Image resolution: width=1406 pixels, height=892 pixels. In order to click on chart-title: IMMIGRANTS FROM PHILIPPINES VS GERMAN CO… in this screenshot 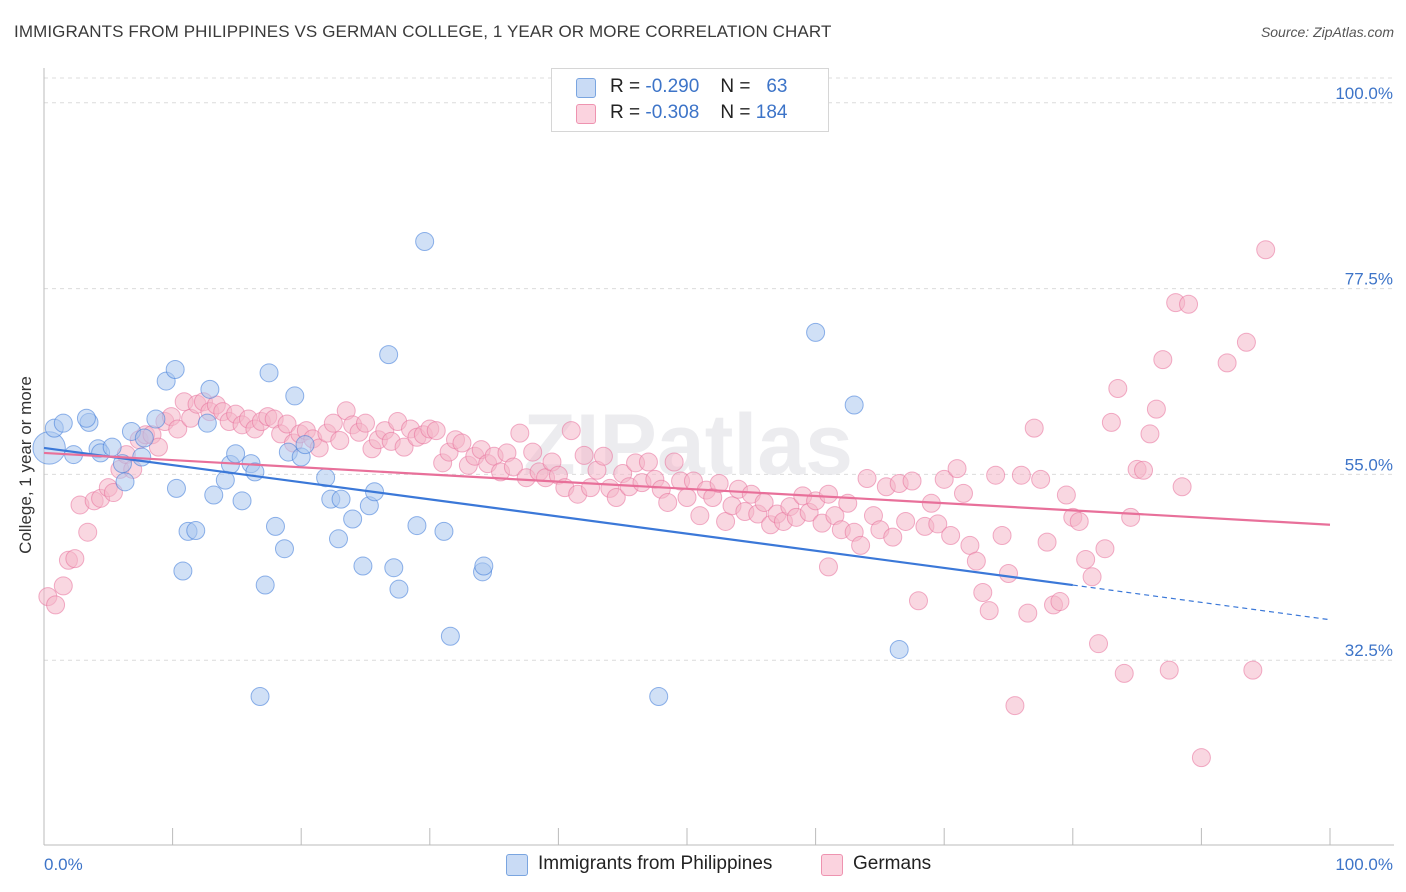, I will do `click(423, 31)`.